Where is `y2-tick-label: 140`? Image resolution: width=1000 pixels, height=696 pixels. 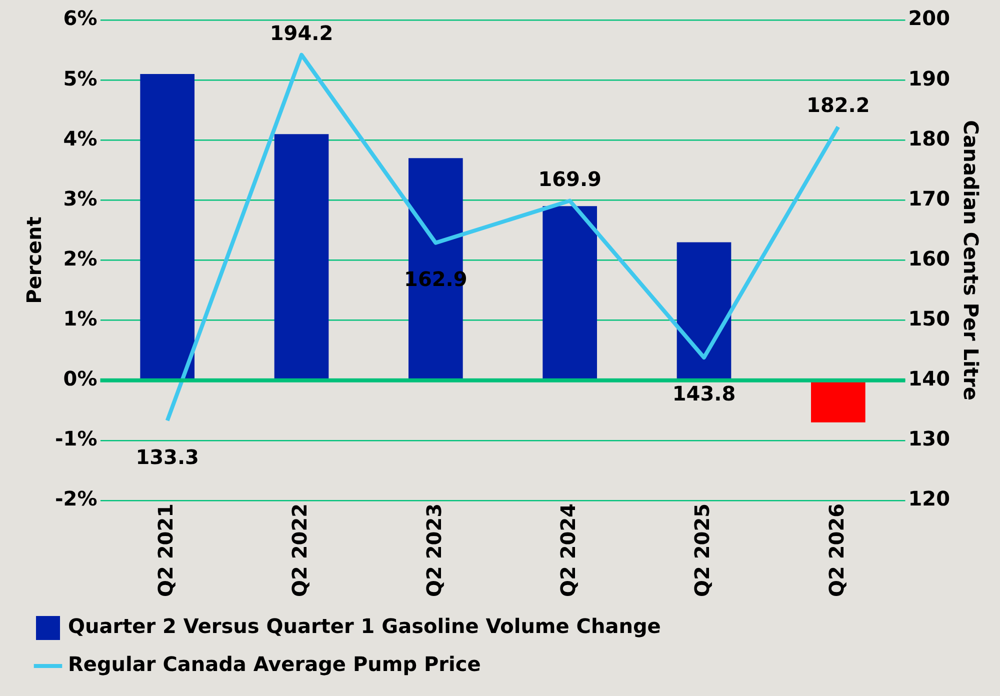 y2-tick-label: 140 is located at coordinates (929, 378).